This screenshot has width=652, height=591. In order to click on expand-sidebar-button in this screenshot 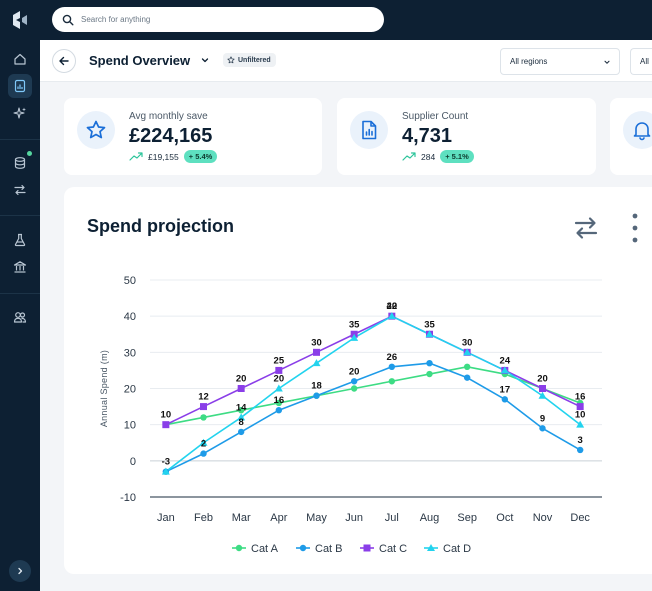, I will do `click(20, 571)`.